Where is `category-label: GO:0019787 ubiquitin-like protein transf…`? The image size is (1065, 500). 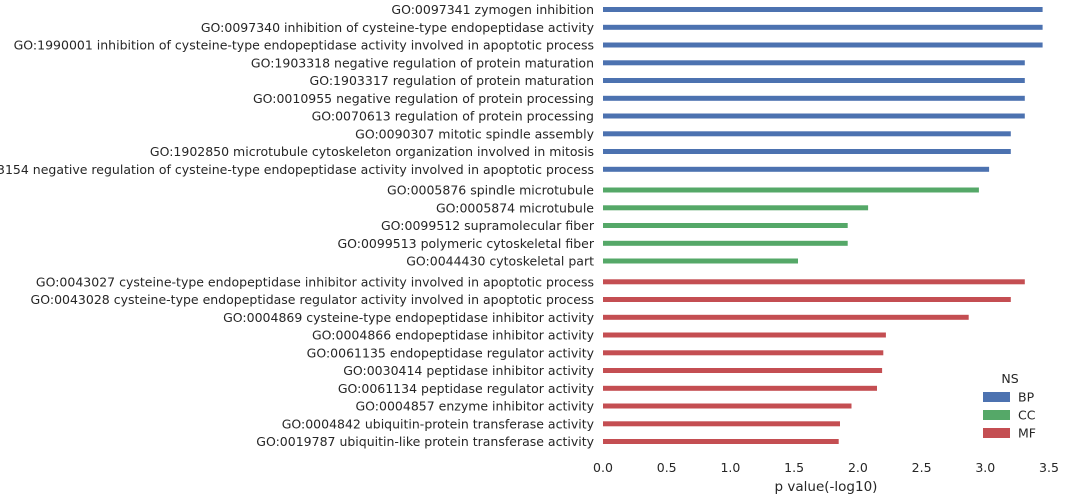
category-label: GO:0019787 ubiquitin-like protein transf… is located at coordinates (425, 441).